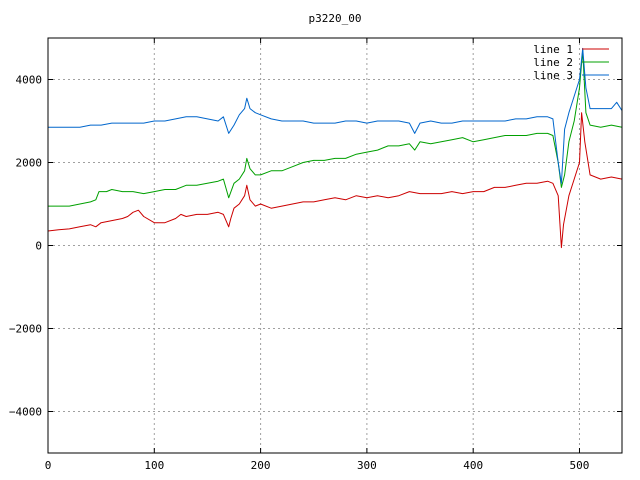 Image resolution: width=640 pixels, height=480 pixels. Describe the element at coordinates (25, 412) in the screenshot. I see `y-tick-label: −4000` at that location.